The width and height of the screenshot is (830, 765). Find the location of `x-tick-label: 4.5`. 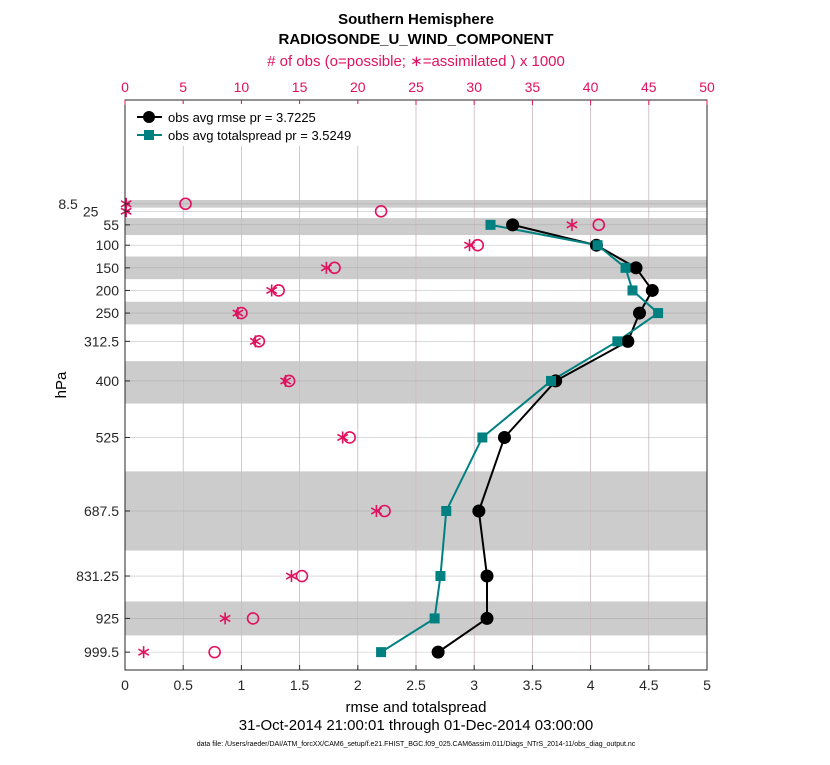

x-tick-label: 4.5 is located at coordinates (649, 685).